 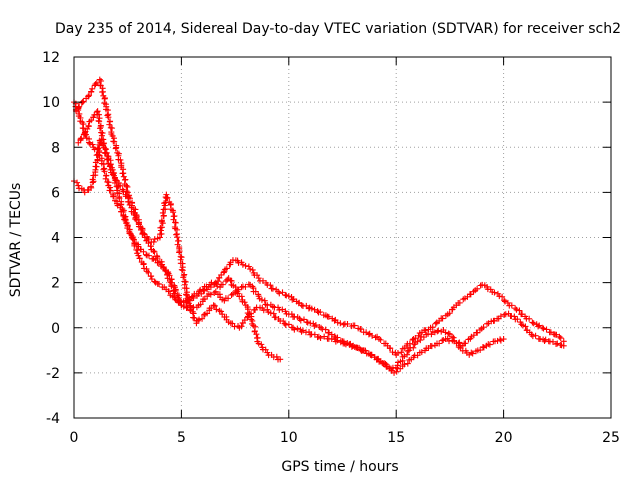 What do you see at coordinates (55, 148) in the screenshot?
I see `y-tick-label: 8` at bounding box center [55, 148].